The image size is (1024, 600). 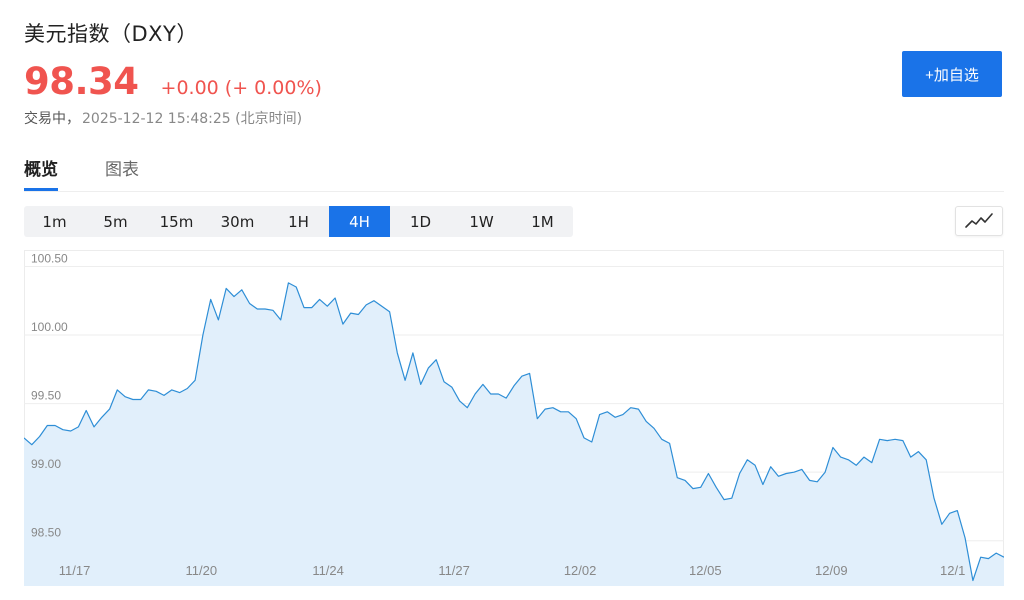 What do you see at coordinates (202, 570) in the screenshot?
I see `x-tick-label: 11/20` at bounding box center [202, 570].